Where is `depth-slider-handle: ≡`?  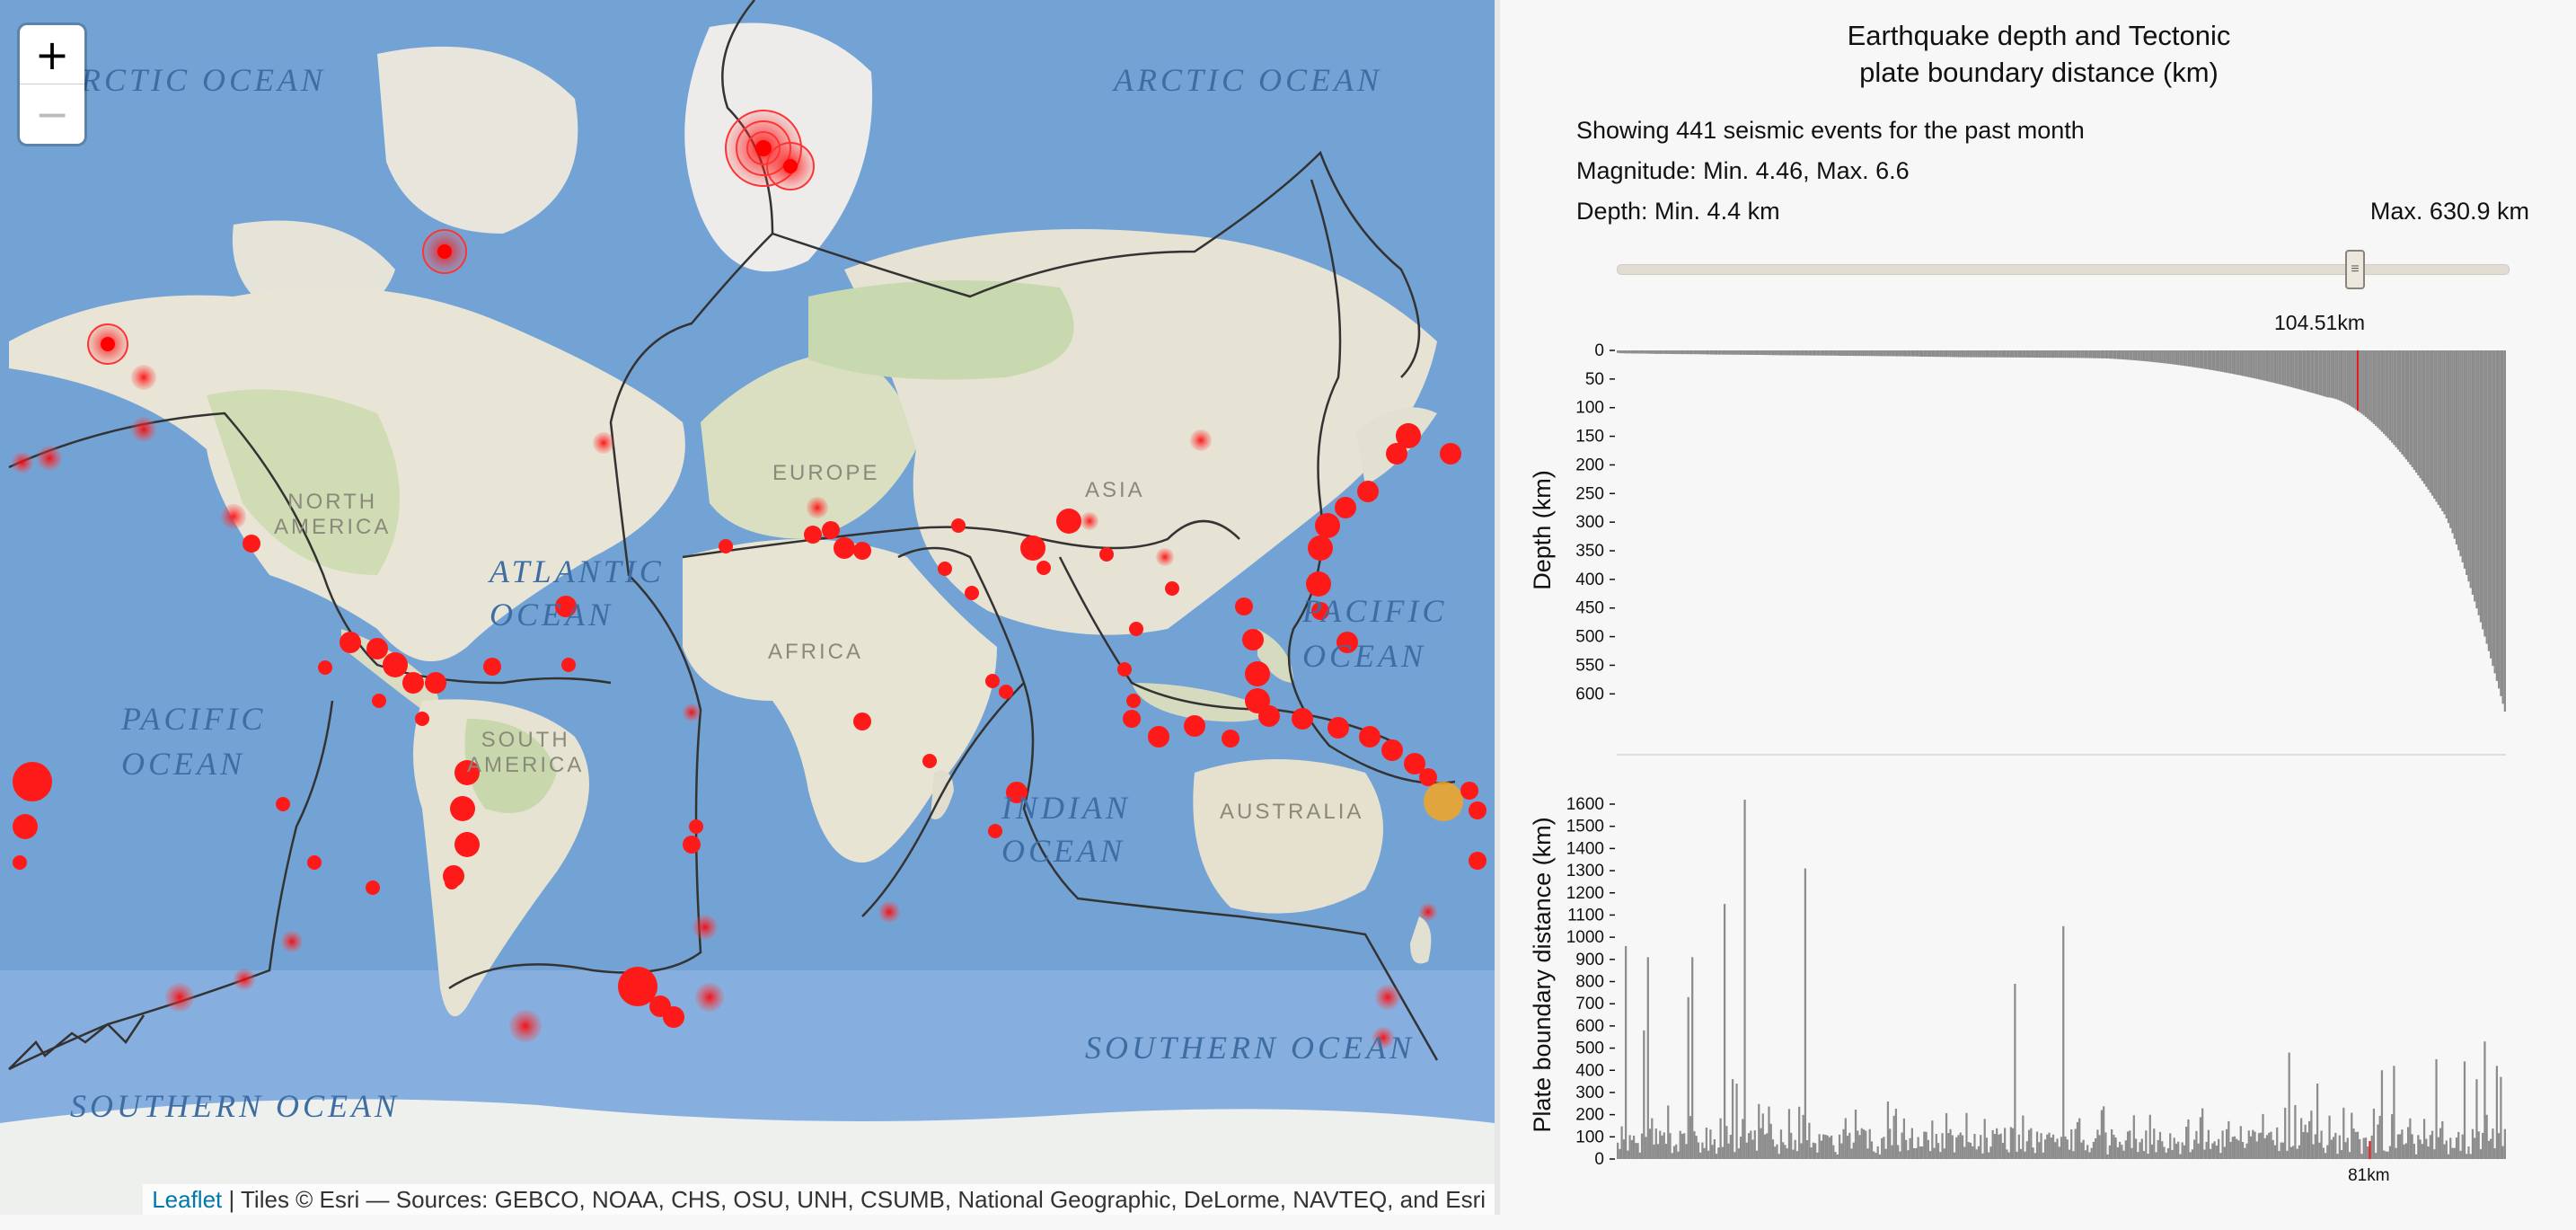
depth-slider-handle: ≡ is located at coordinates (2355, 269).